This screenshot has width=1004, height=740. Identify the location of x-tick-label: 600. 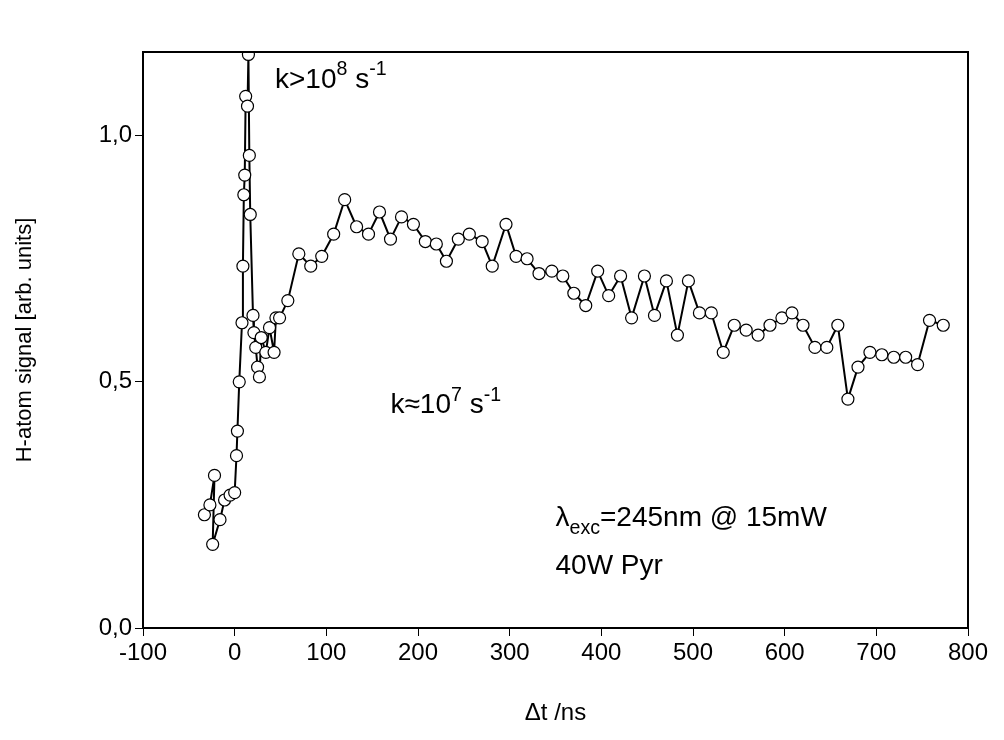
(784, 652).